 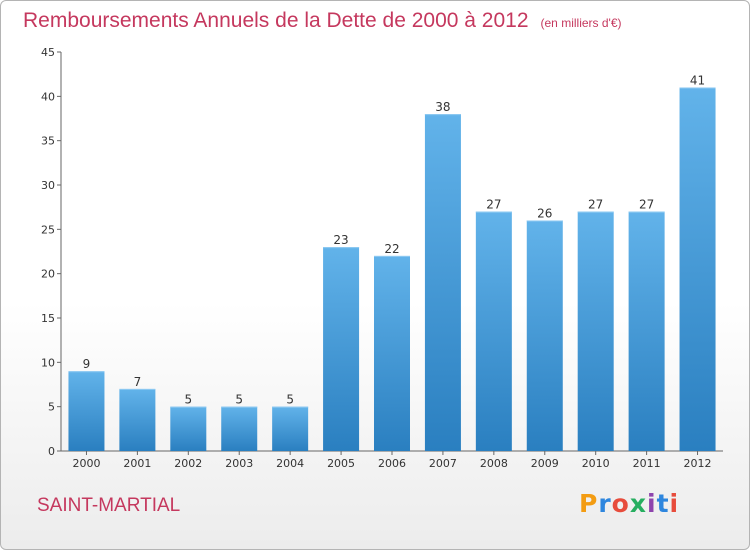 What do you see at coordinates (620, 503) in the screenshot?
I see `logo-letter: o` at bounding box center [620, 503].